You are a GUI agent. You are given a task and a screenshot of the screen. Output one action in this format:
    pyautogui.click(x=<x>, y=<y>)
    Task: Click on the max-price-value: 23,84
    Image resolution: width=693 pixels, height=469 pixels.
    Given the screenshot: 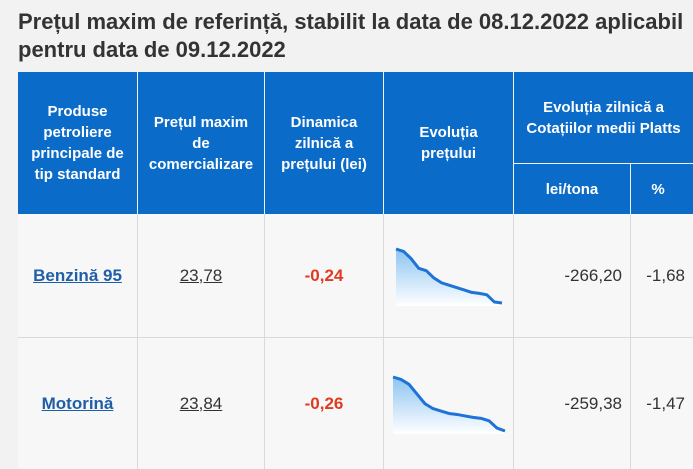 What is the action you would take?
    pyautogui.click(x=201, y=403)
    